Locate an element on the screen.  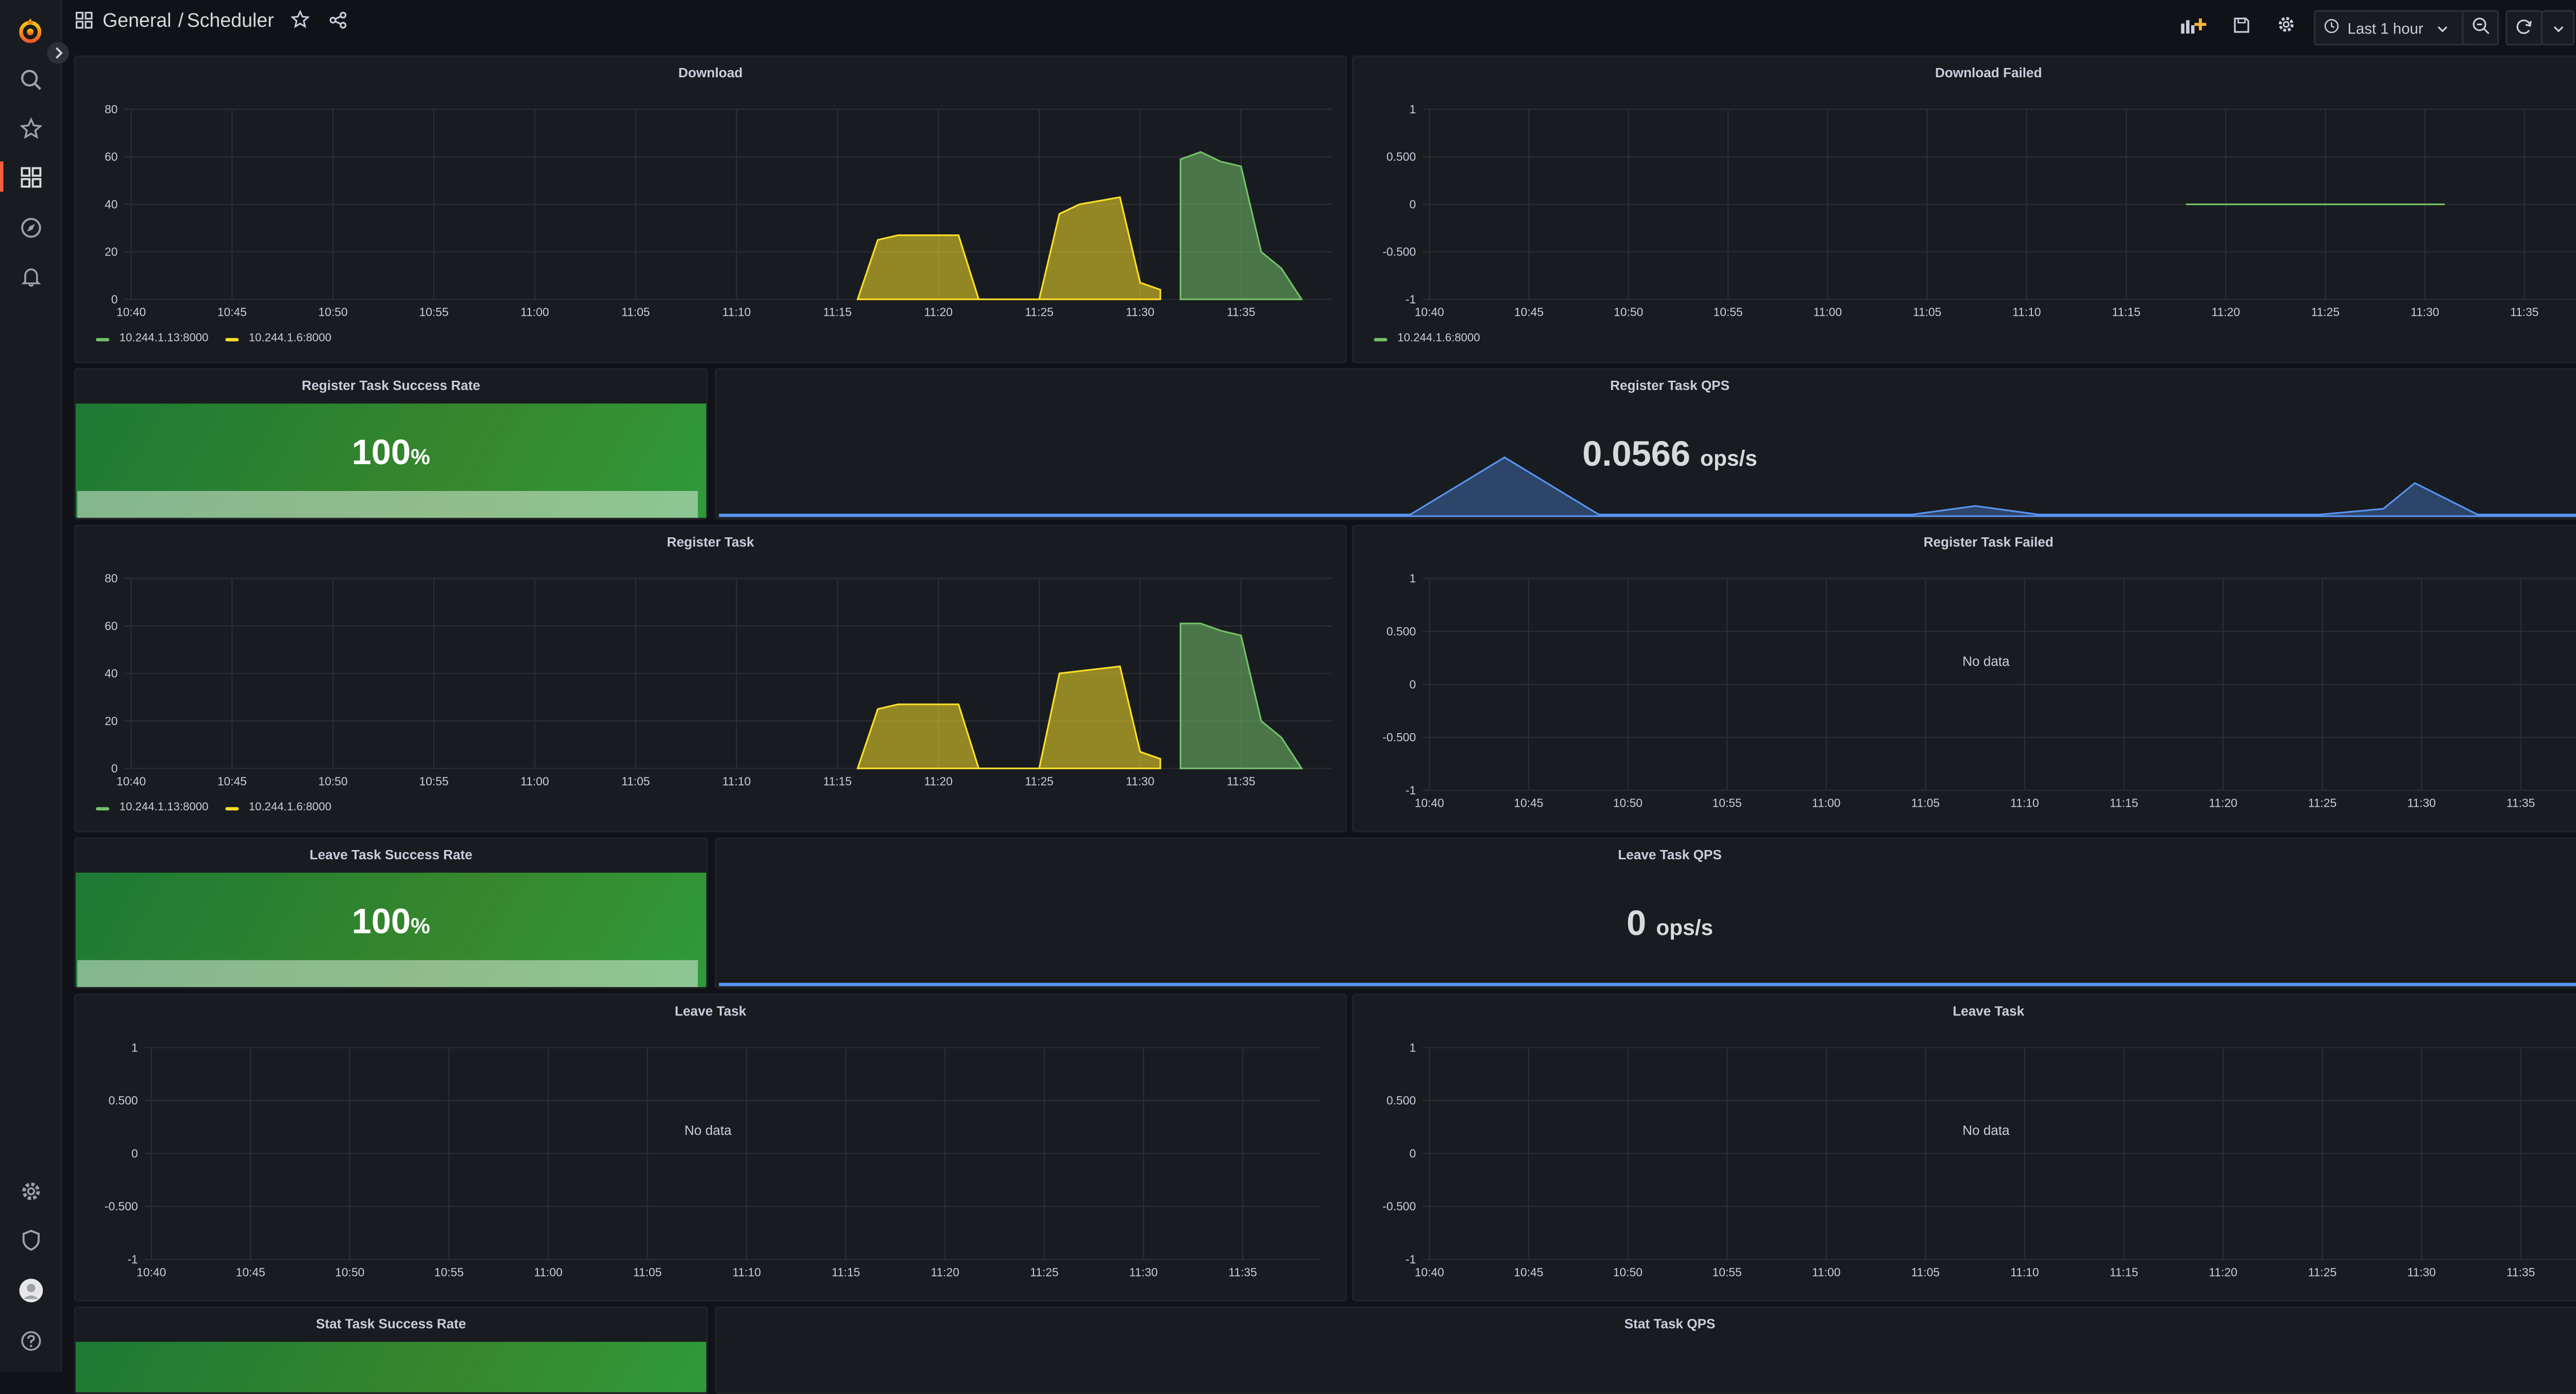
breadcrumb: General / Scheduler is located at coordinates (211, 21).